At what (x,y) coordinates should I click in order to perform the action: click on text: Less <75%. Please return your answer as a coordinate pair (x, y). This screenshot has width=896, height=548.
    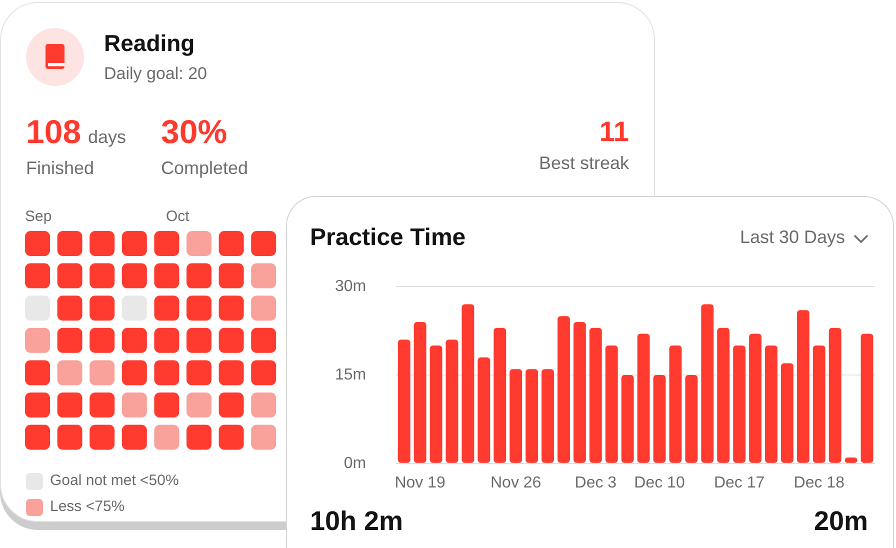
    Looking at the image, I should click on (87, 507).